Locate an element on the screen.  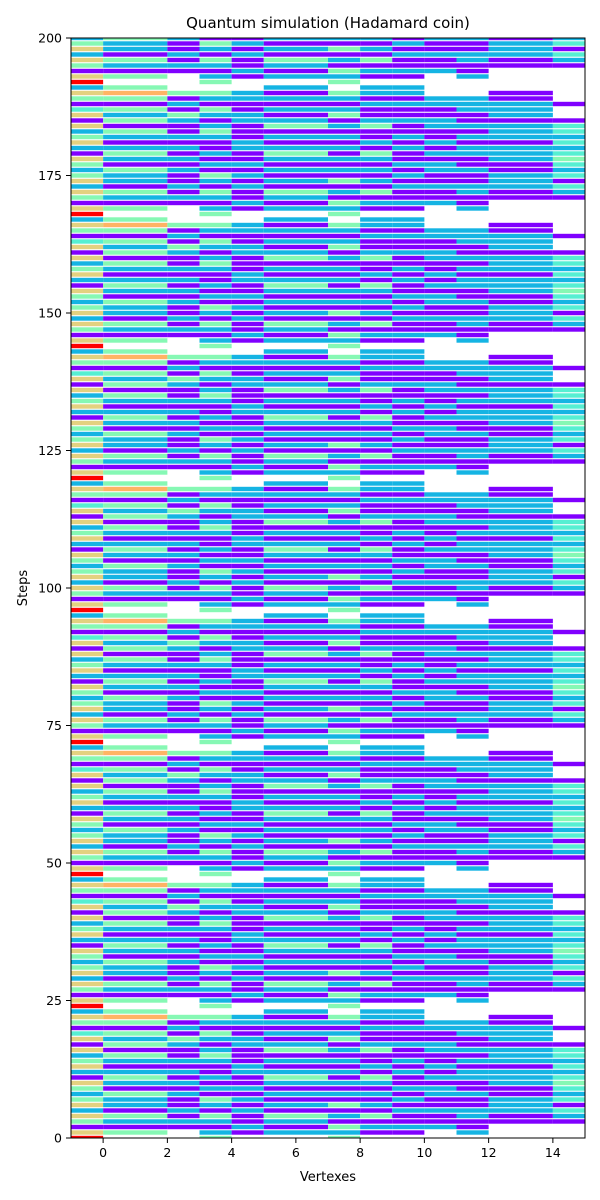
y-tick-label: 25 is located at coordinates (54, 1000).